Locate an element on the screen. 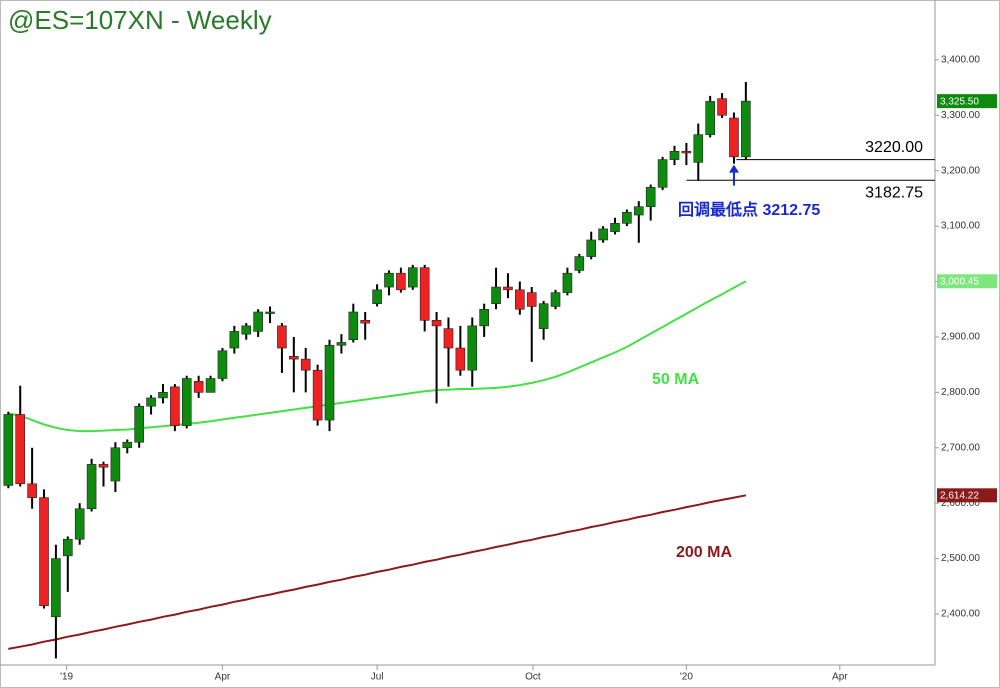 The height and width of the screenshot is (688, 1000). y-tick-label: 2,400.00 is located at coordinates (960, 614).